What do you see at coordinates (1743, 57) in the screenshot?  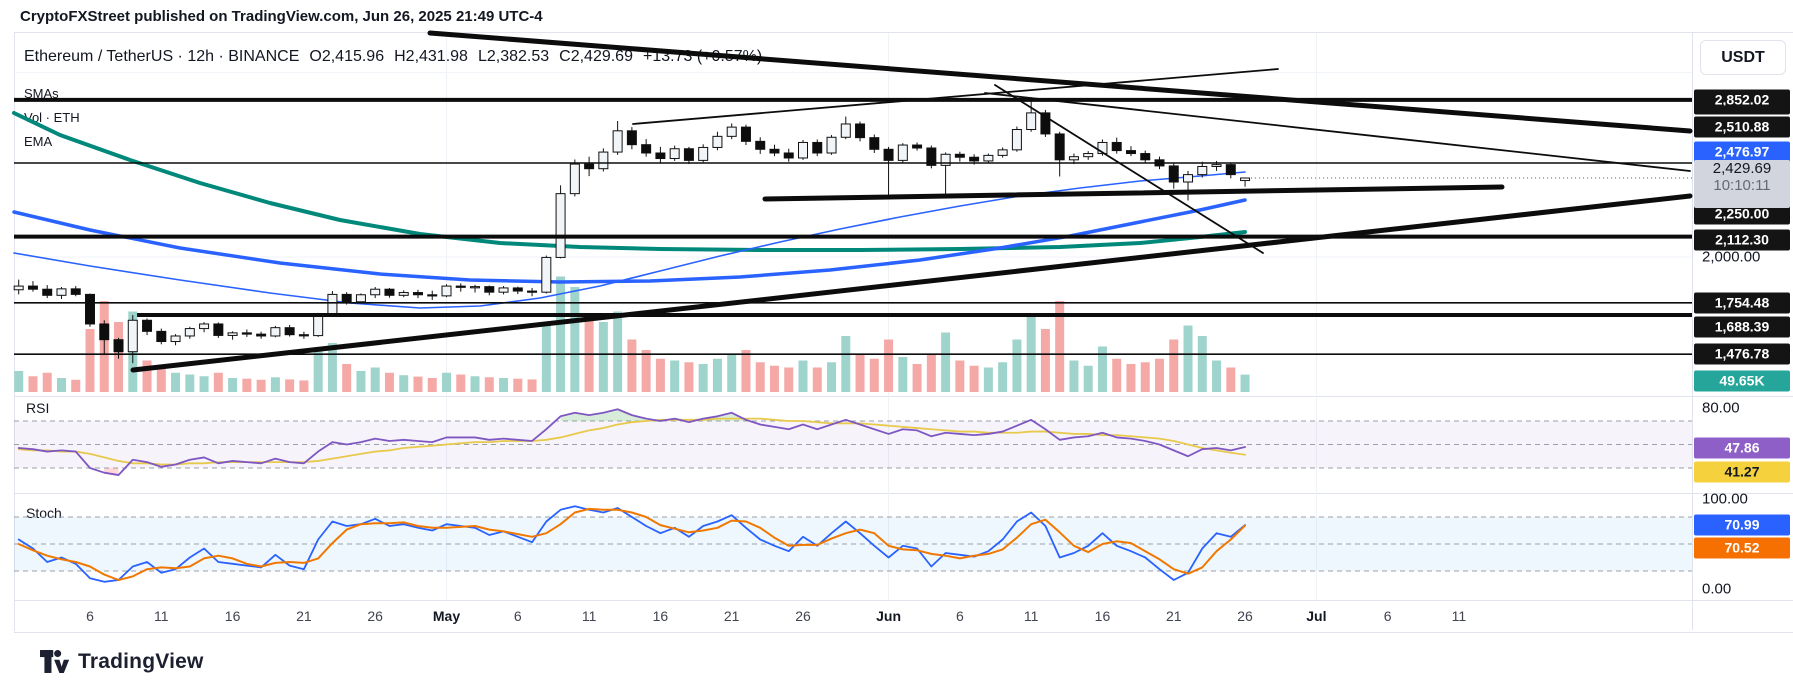 I see `currency-toggle-button: USDT` at bounding box center [1743, 57].